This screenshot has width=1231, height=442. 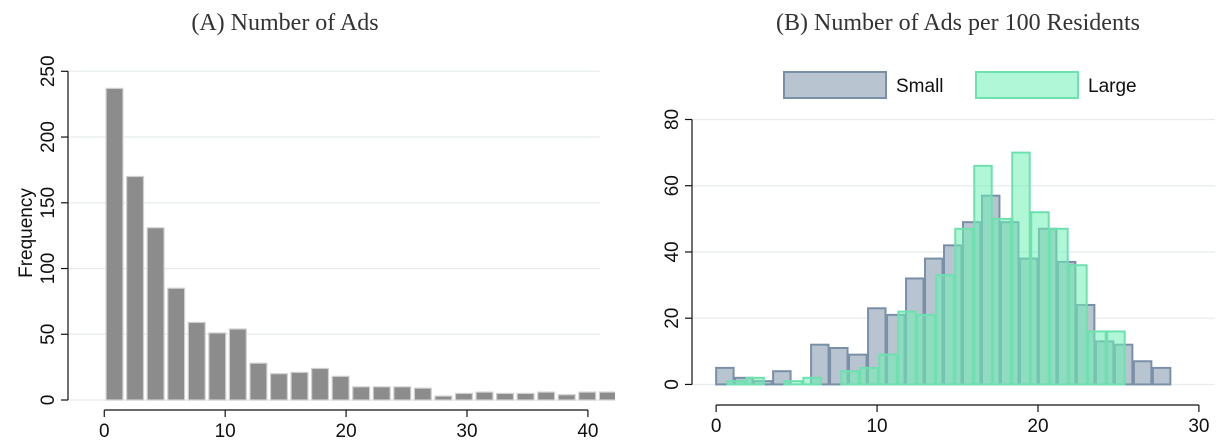 What do you see at coordinates (48, 269) in the screenshot?
I see `y-tick-label: 100` at bounding box center [48, 269].